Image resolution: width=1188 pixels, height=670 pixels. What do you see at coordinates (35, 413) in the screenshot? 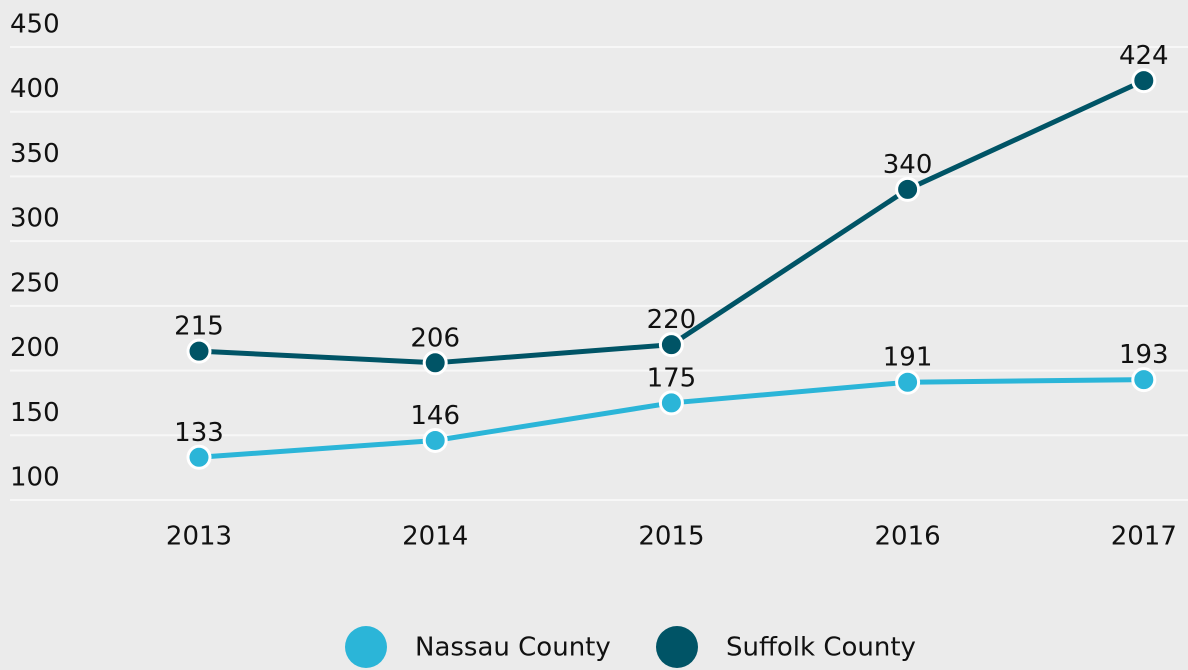
I see `y-tick-label: 150` at bounding box center [35, 413].